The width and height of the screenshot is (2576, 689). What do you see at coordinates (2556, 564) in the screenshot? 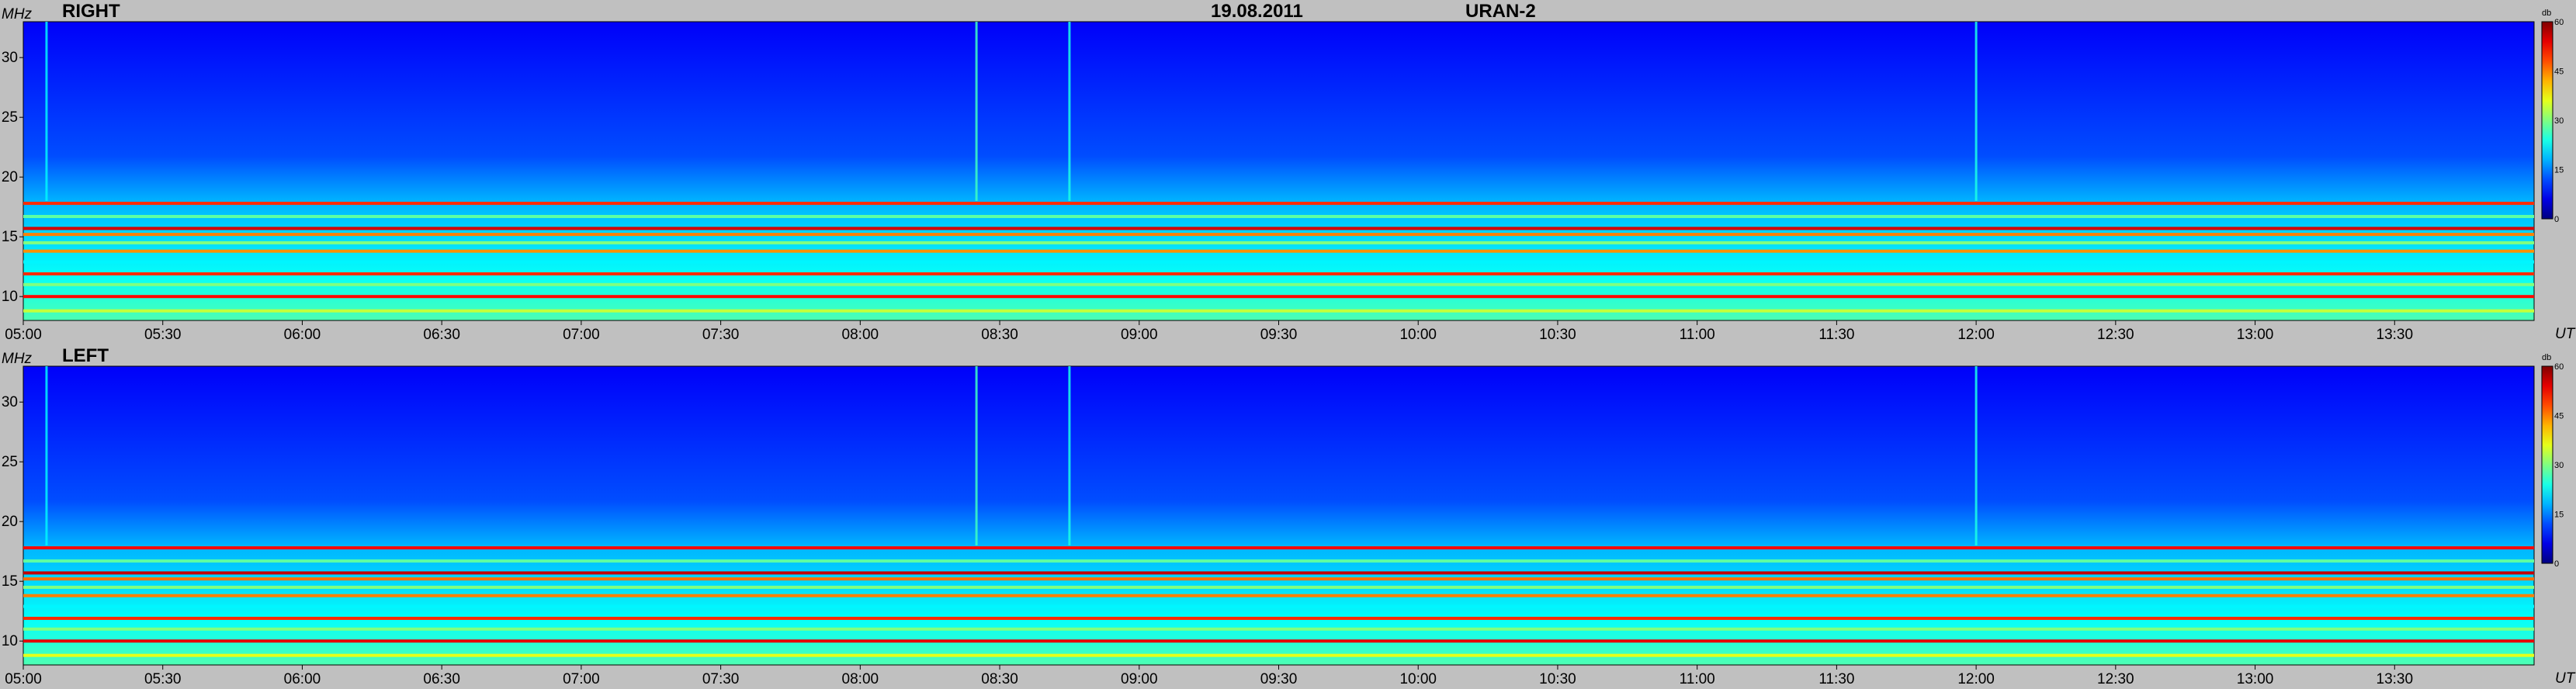
I see `colorbar-tick-label: 0` at bounding box center [2556, 564].